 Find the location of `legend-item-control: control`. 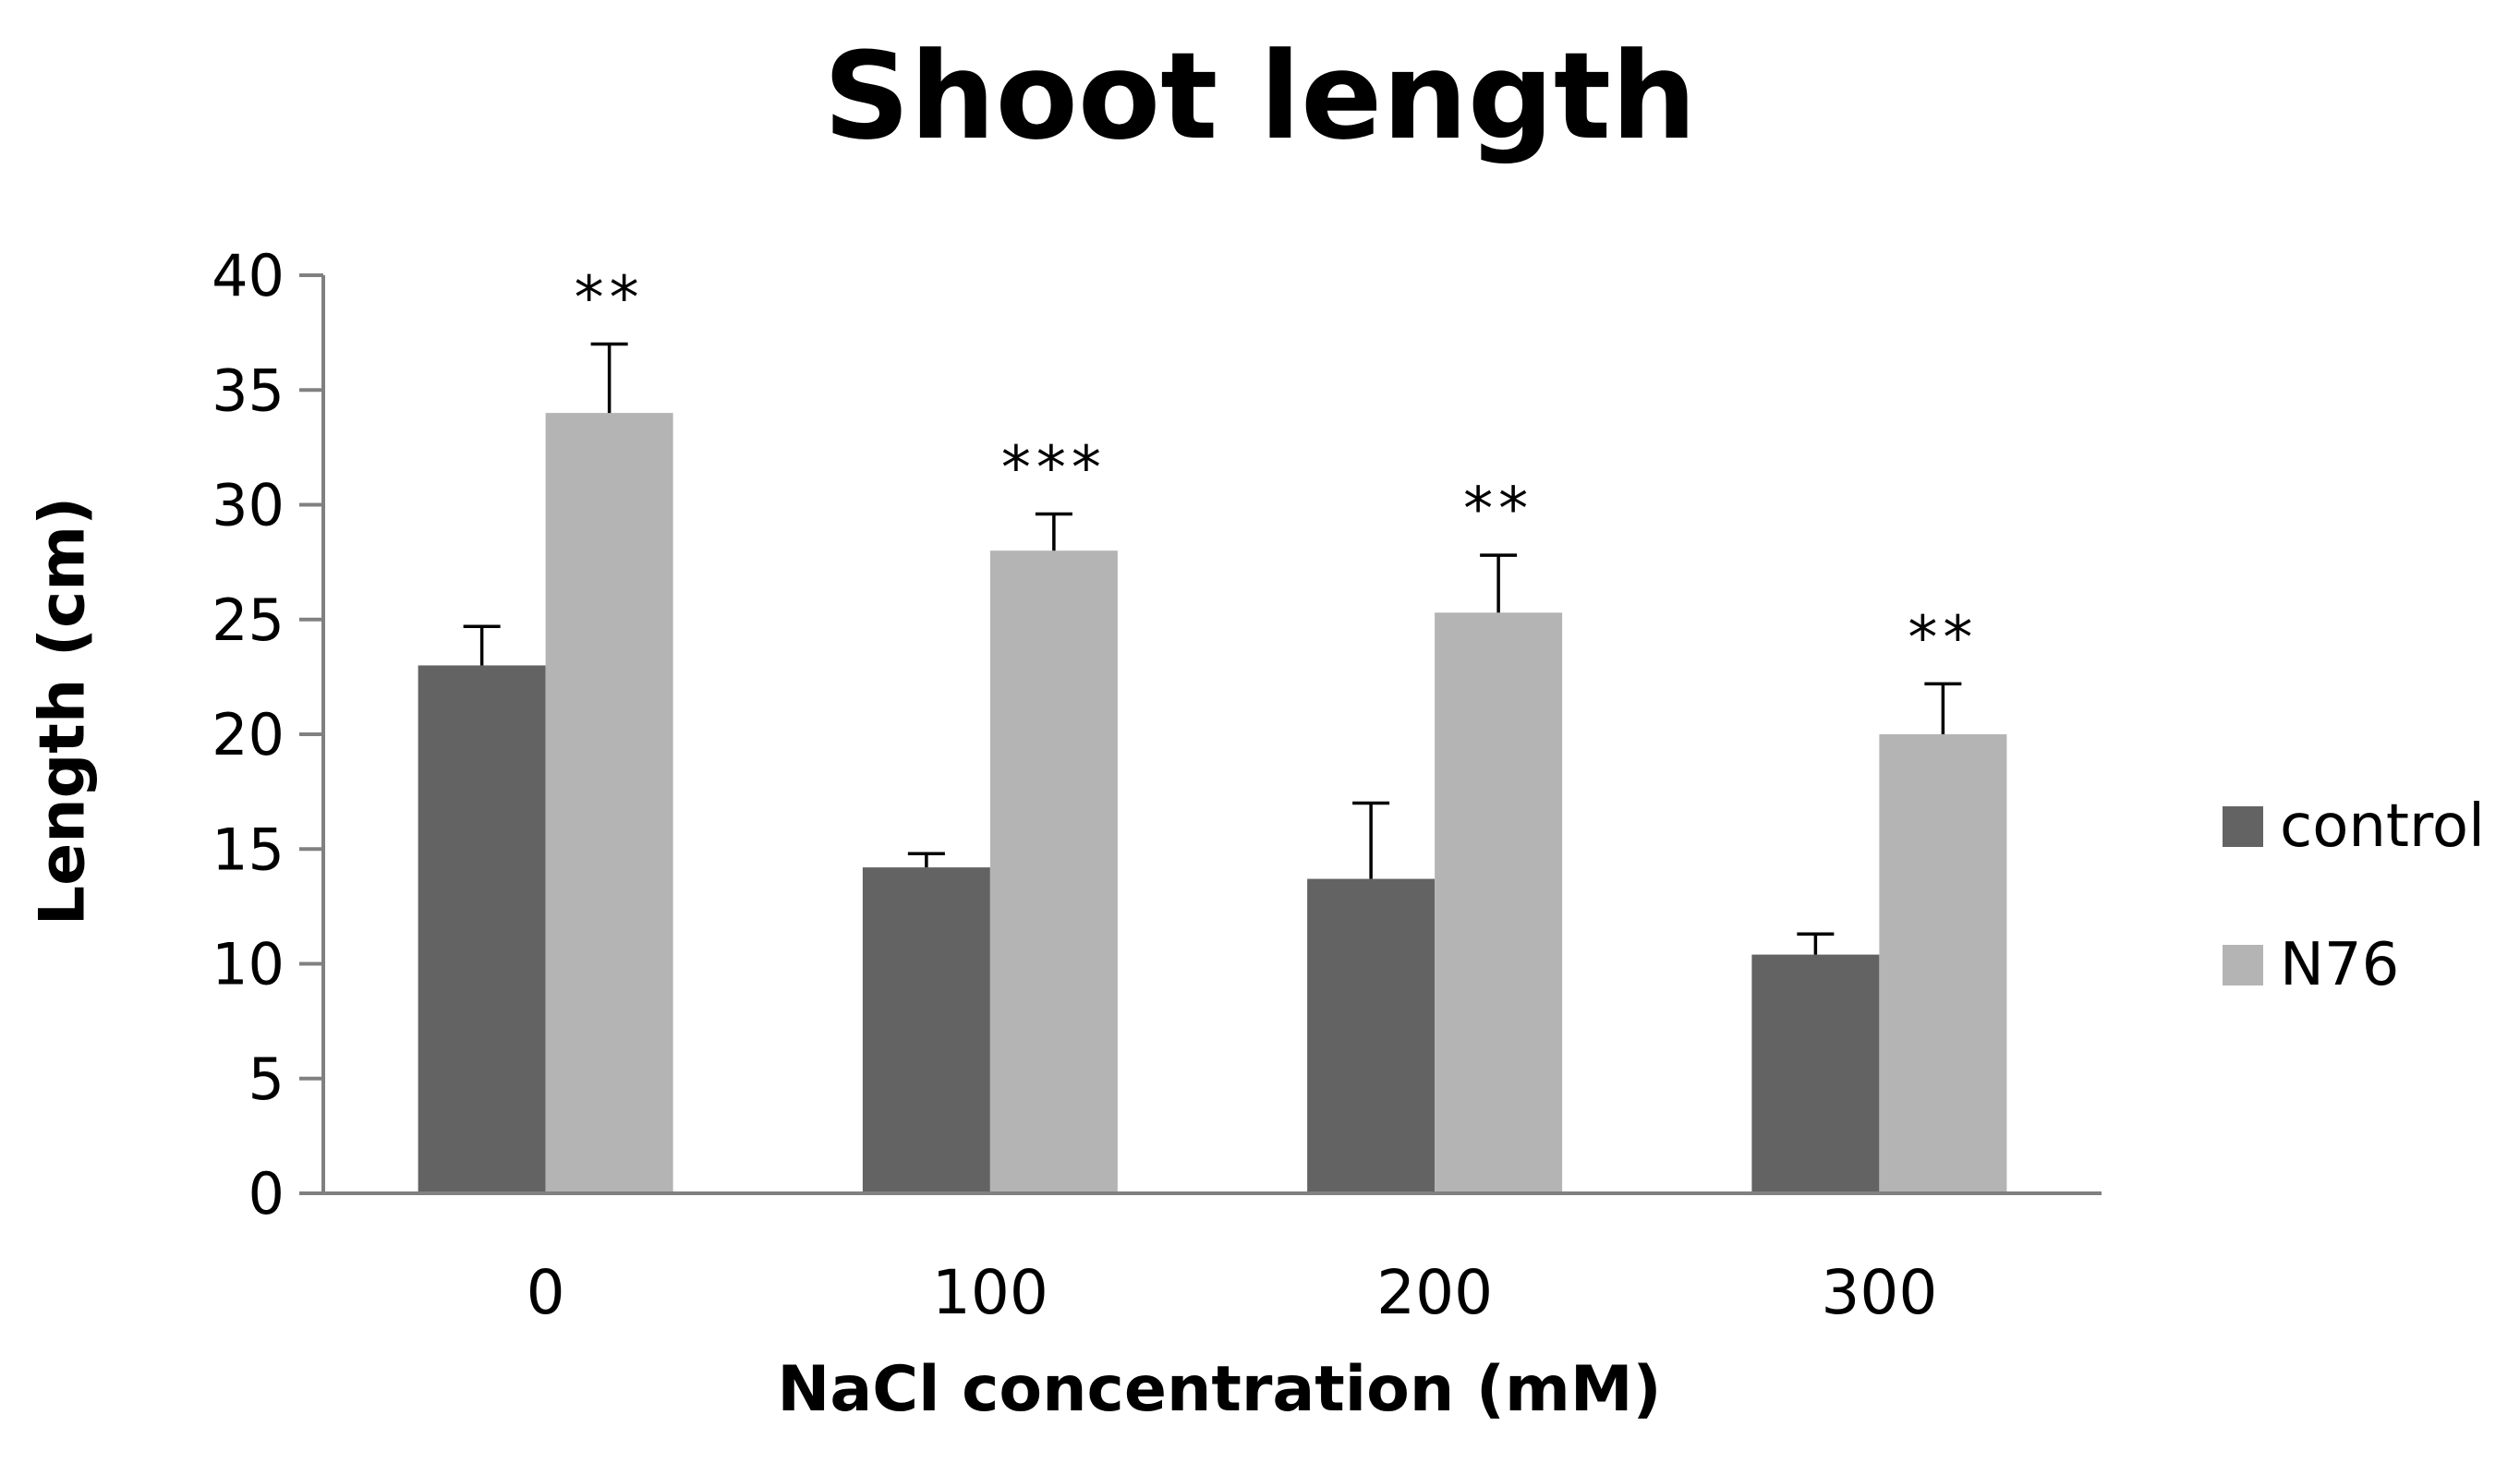

legend-item-control: control is located at coordinates (2354, 826).